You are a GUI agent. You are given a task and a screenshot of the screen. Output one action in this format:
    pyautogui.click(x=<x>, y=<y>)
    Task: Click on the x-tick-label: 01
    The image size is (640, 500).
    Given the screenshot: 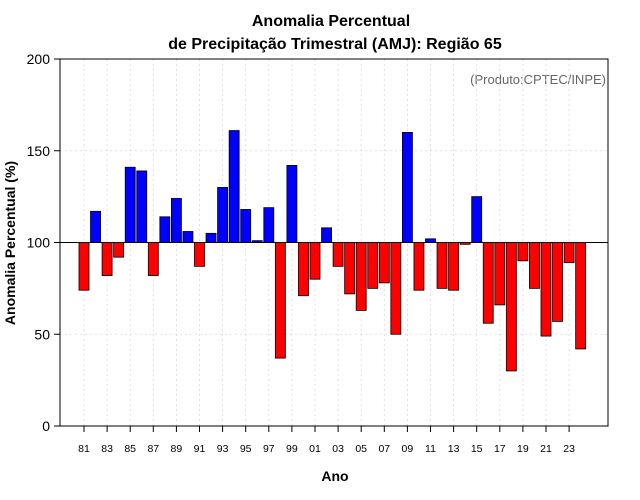 What is the action you would take?
    pyautogui.click(x=315, y=449)
    